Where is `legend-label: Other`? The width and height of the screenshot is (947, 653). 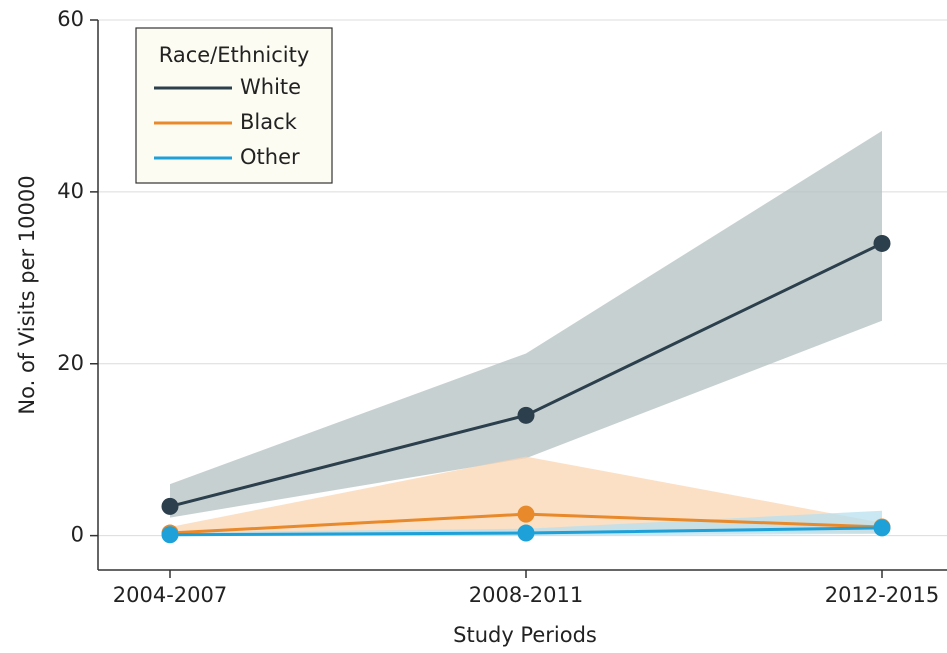 legend-label: Other is located at coordinates (270, 157).